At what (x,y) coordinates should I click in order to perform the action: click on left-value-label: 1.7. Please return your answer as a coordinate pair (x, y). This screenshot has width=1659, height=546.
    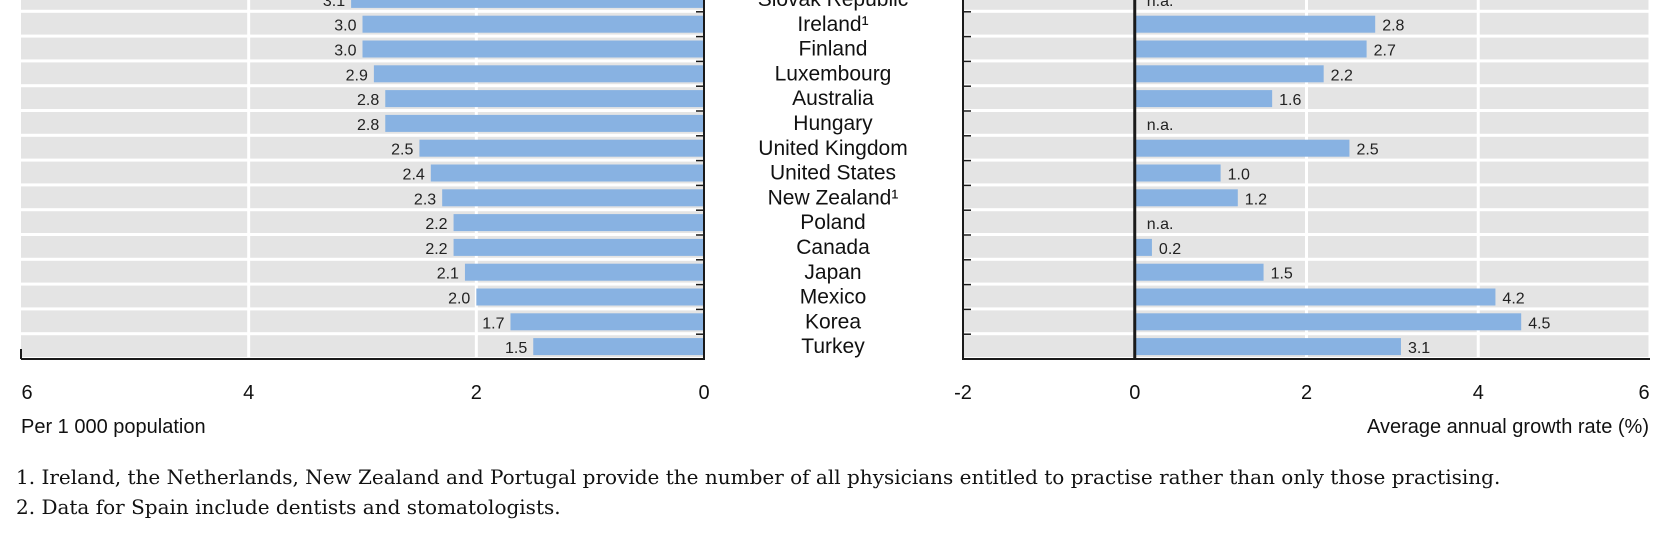
    Looking at the image, I should click on (493, 323).